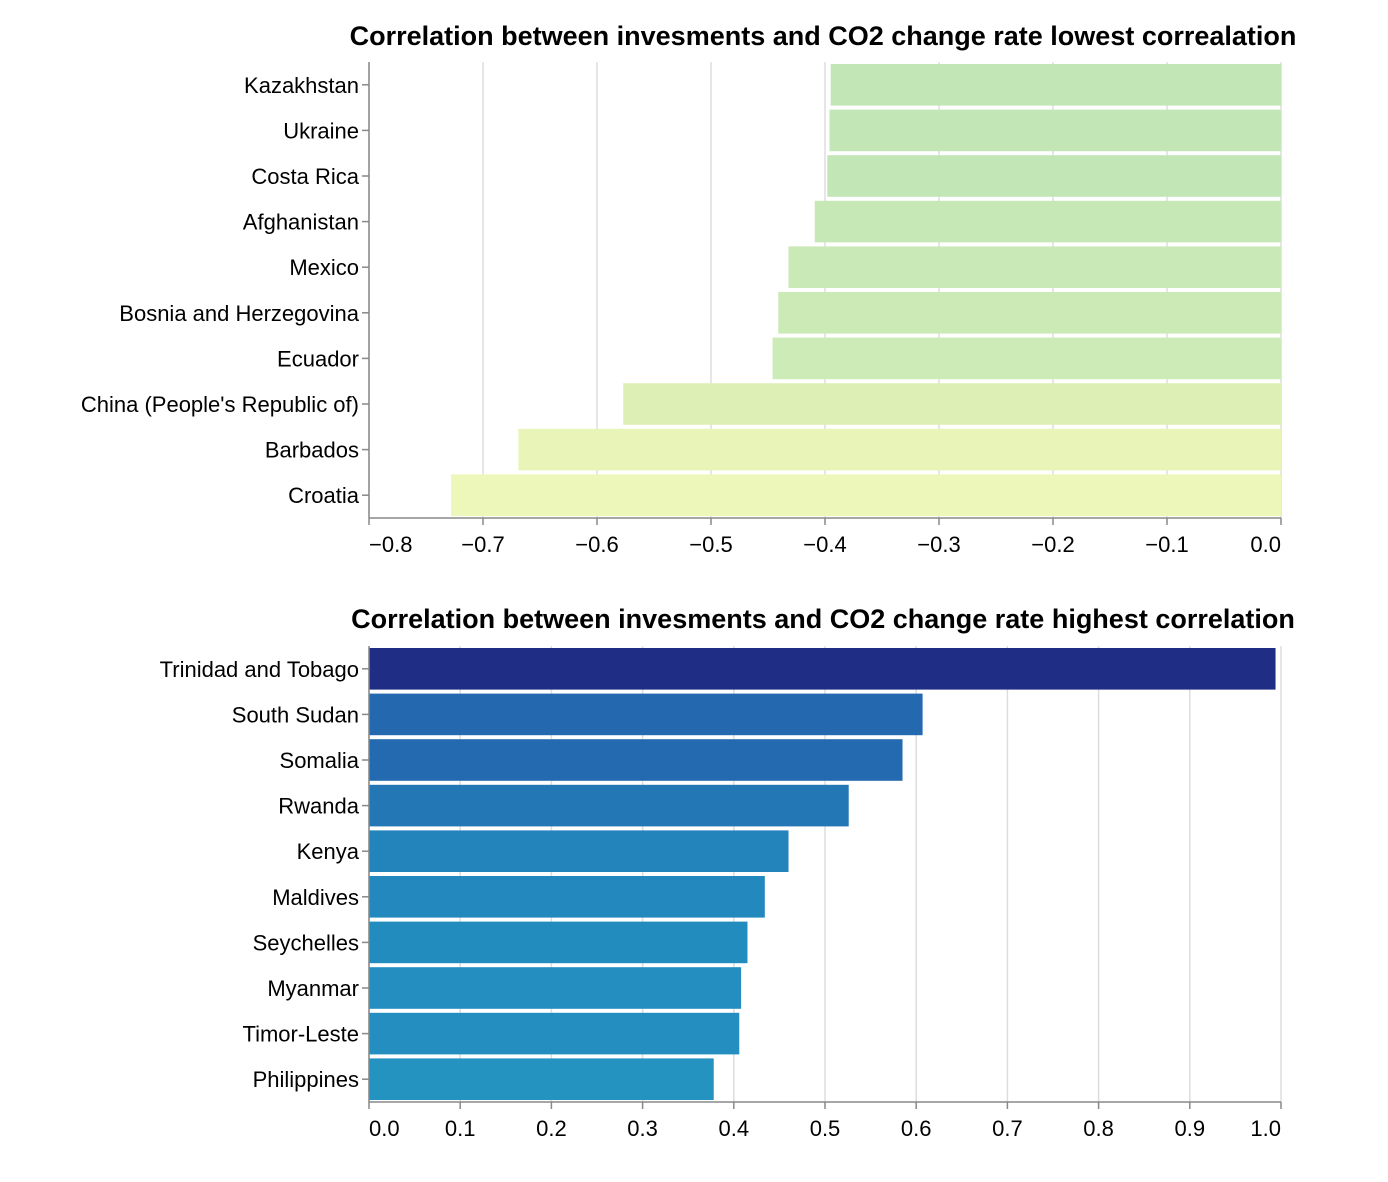 The width and height of the screenshot is (1388, 1182). What do you see at coordinates (1034, 267) in the screenshot?
I see `lowest-bar-mexico` at bounding box center [1034, 267].